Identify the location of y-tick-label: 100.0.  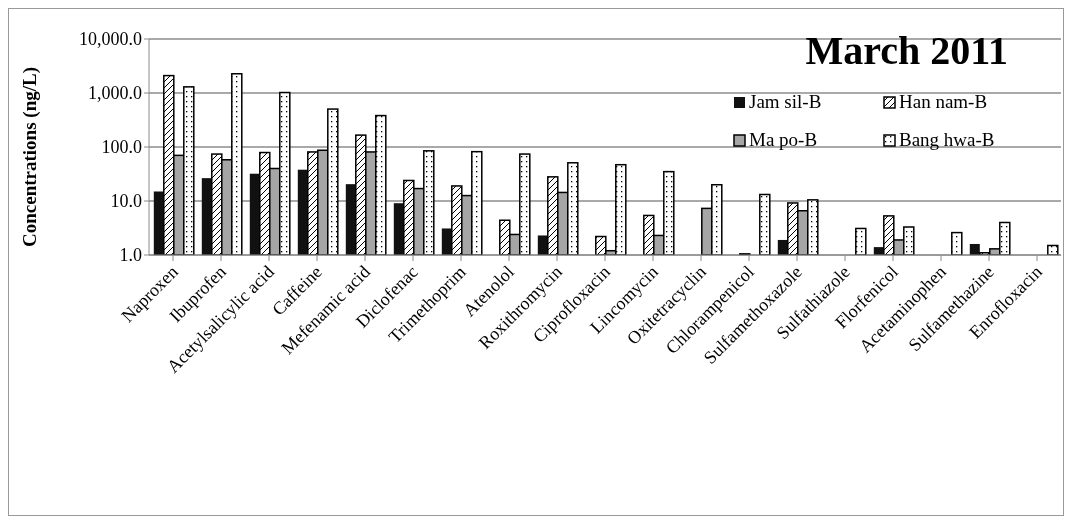
(121, 147).